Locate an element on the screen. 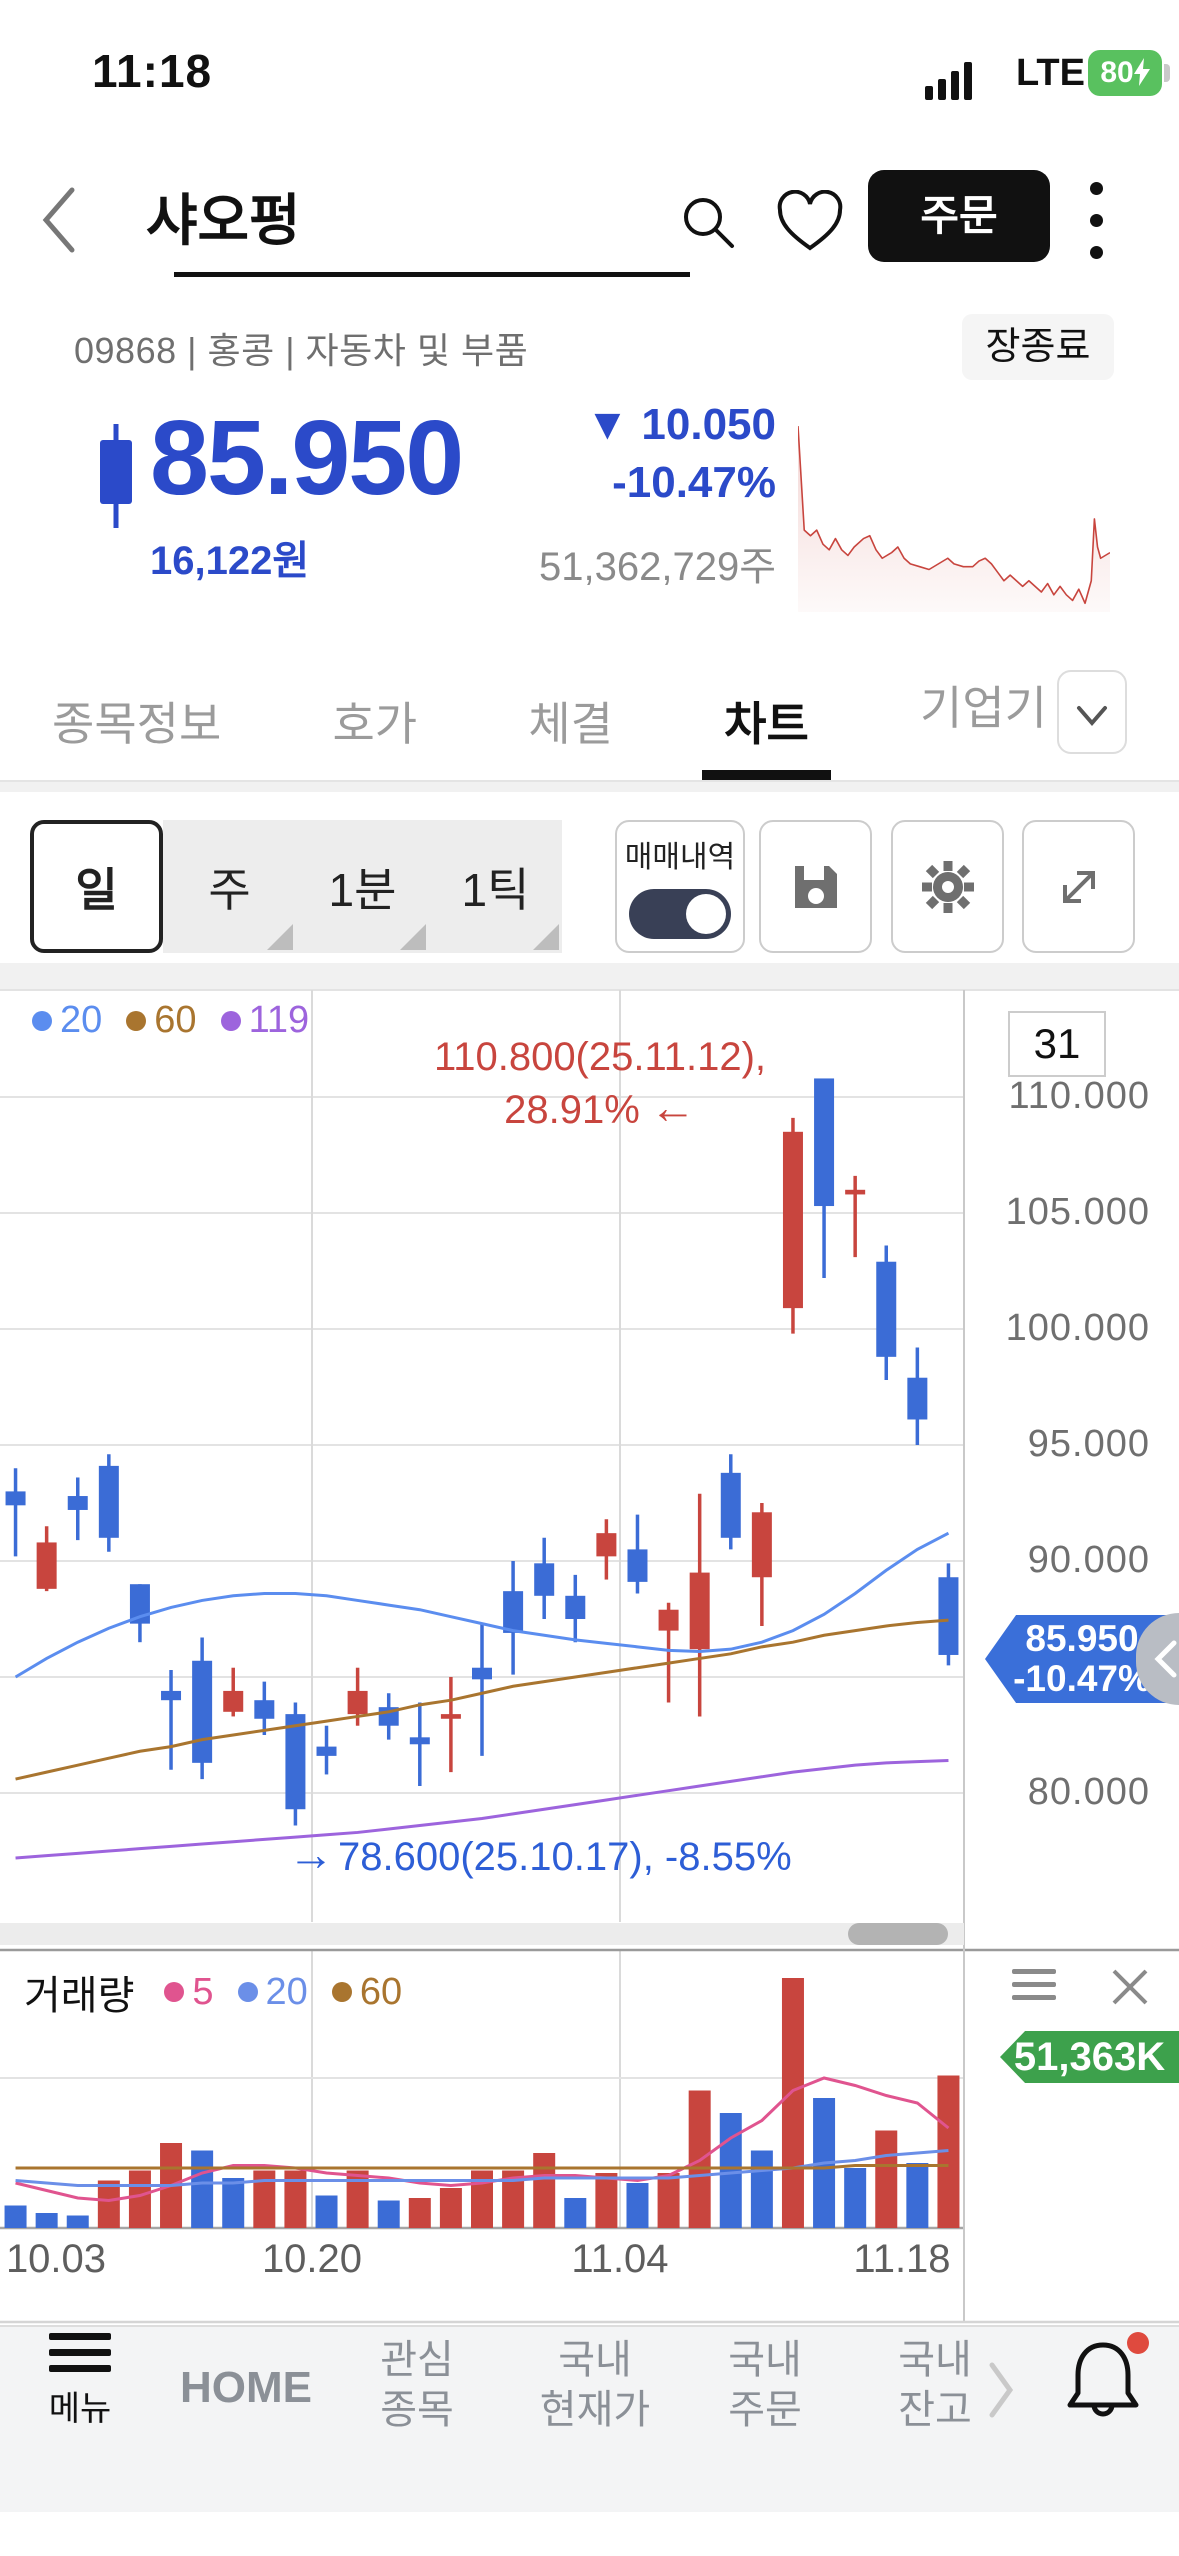  period-1분: 1분 is located at coordinates (362, 886).